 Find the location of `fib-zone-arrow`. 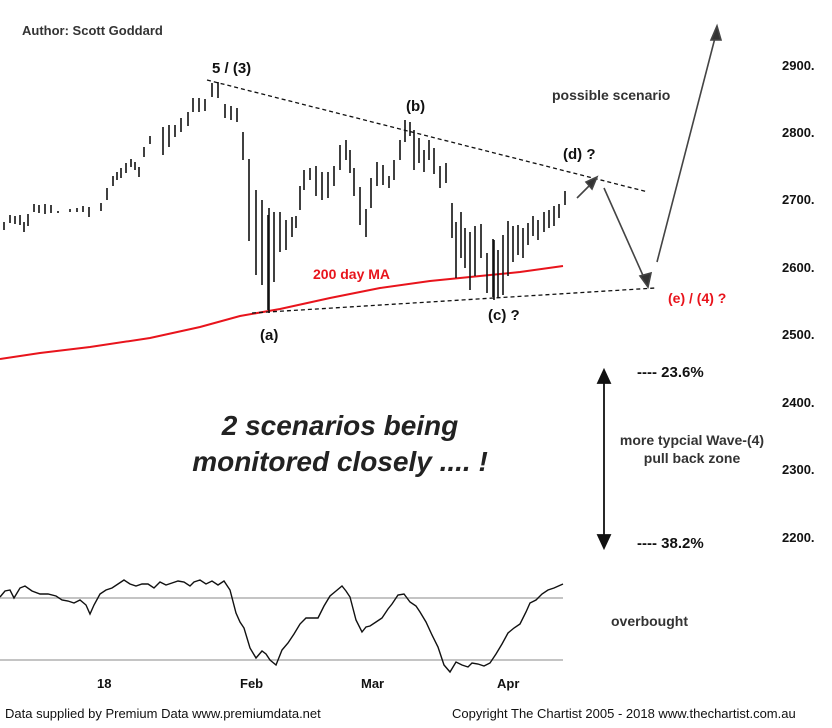

fib-zone-arrow is located at coordinates (604, 459).